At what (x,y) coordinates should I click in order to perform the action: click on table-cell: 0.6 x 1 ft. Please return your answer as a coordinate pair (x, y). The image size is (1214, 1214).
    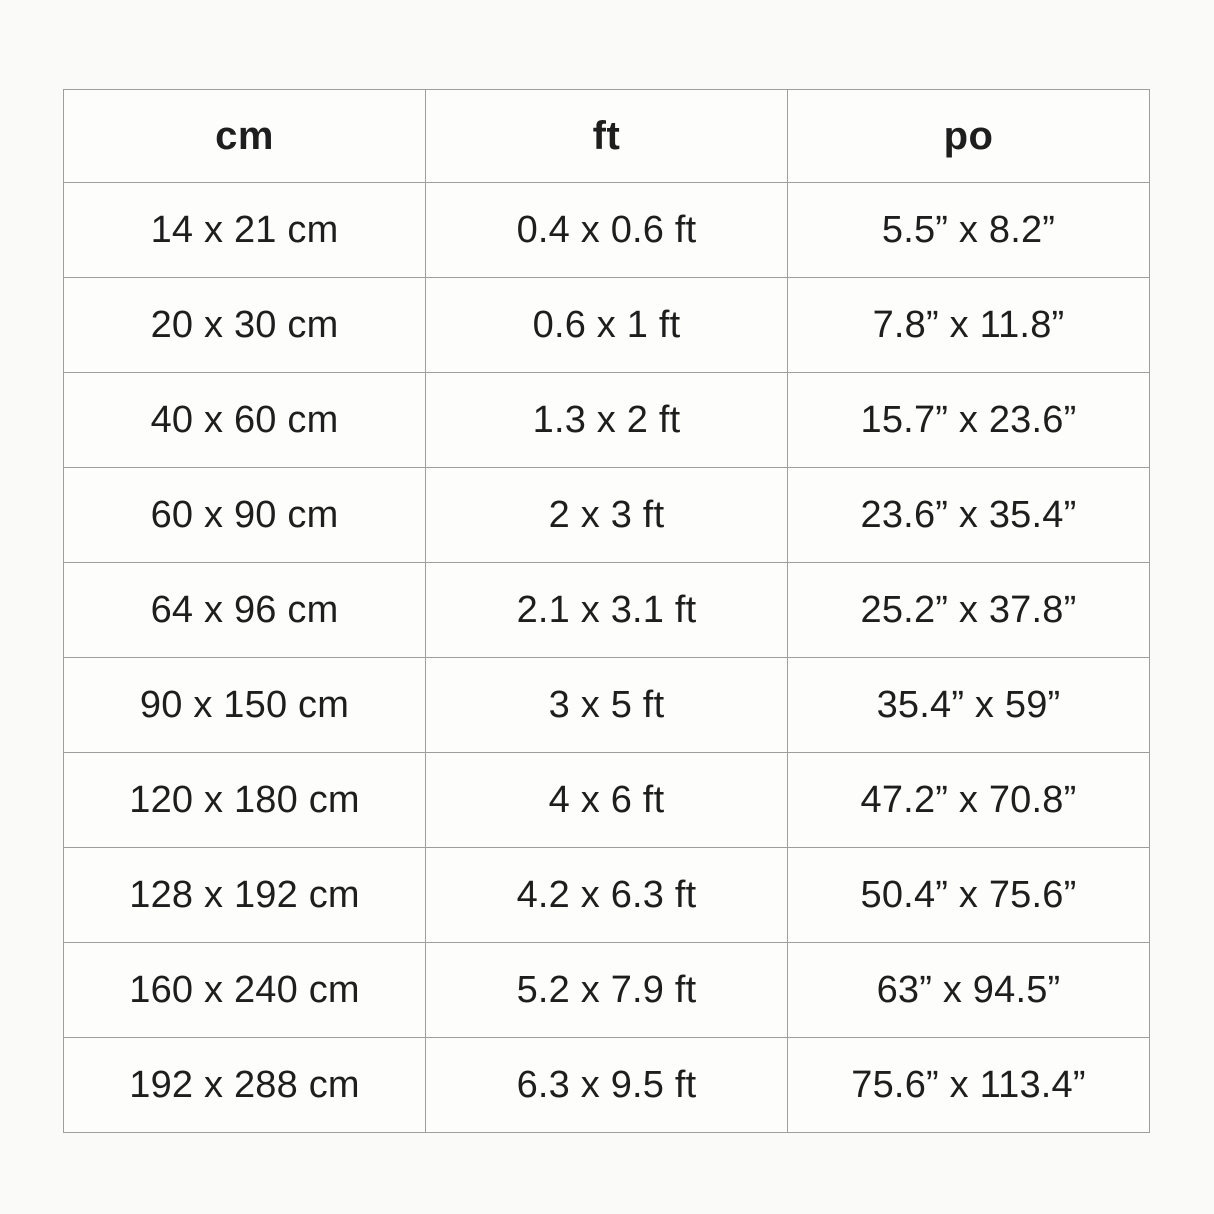
    Looking at the image, I should click on (606, 325).